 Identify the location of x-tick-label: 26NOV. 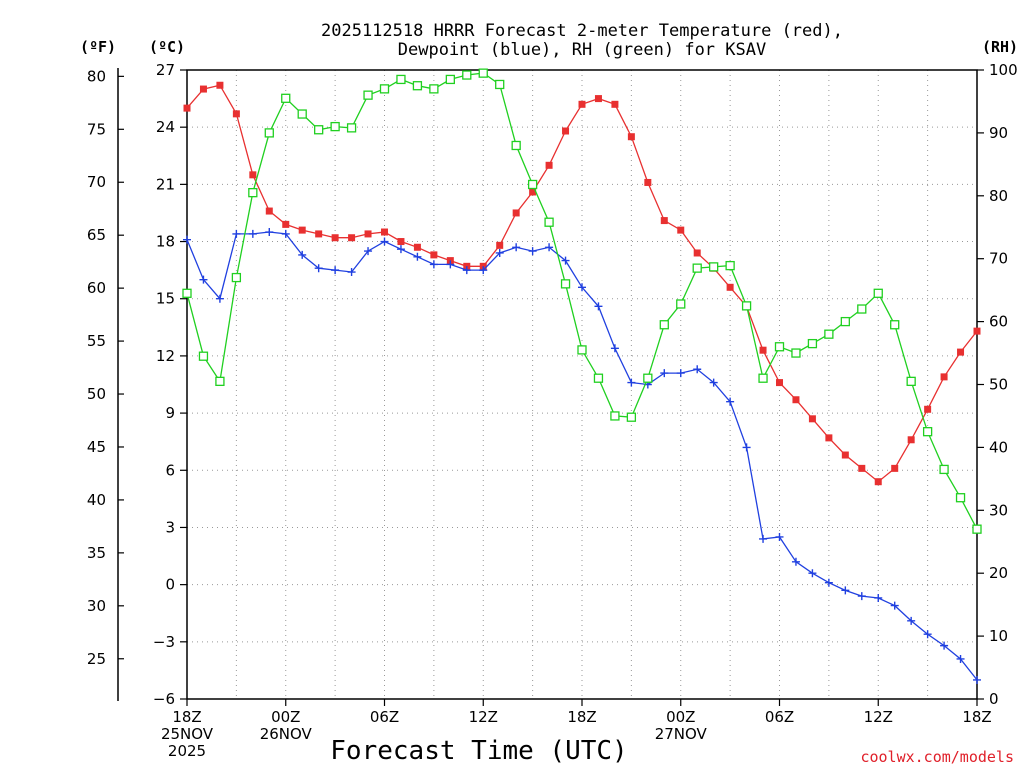
(286, 734).